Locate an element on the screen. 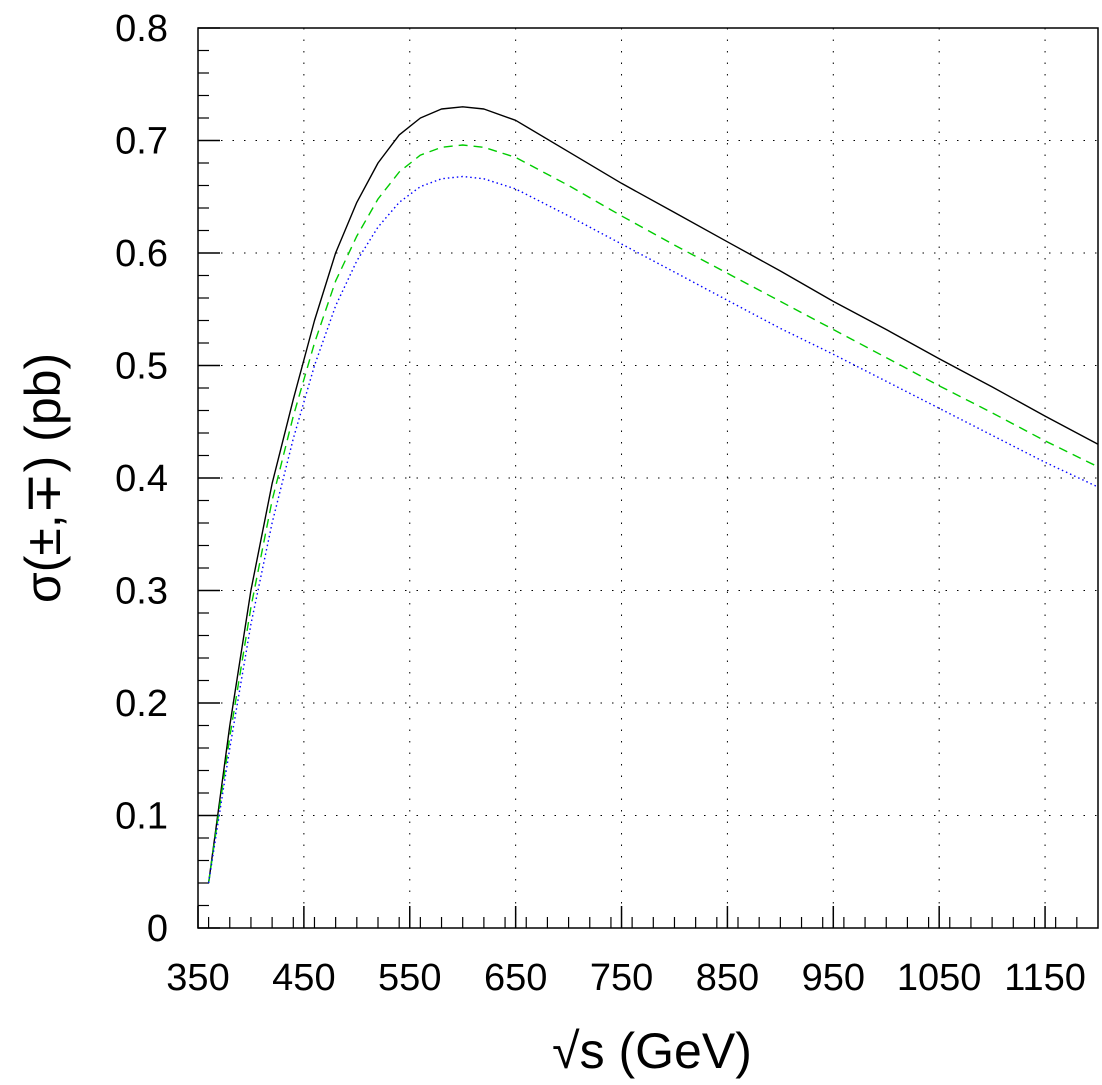  y-tick-label: 0.4 is located at coordinates (141, 479).